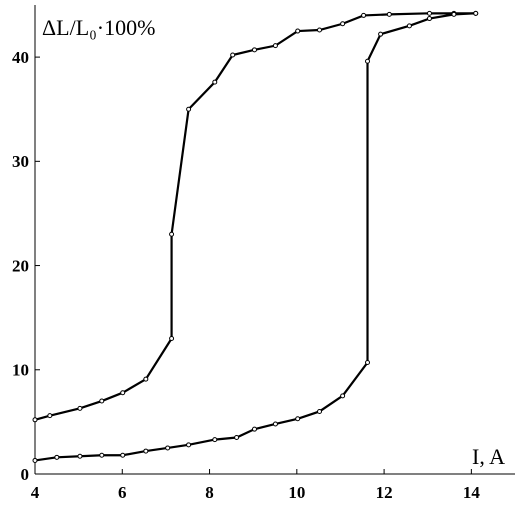 Image resolution: width=521 pixels, height=505 pixels. What do you see at coordinates (20, 57) in the screenshot?
I see `y-tick-label: 40` at bounding box center [20, 57].